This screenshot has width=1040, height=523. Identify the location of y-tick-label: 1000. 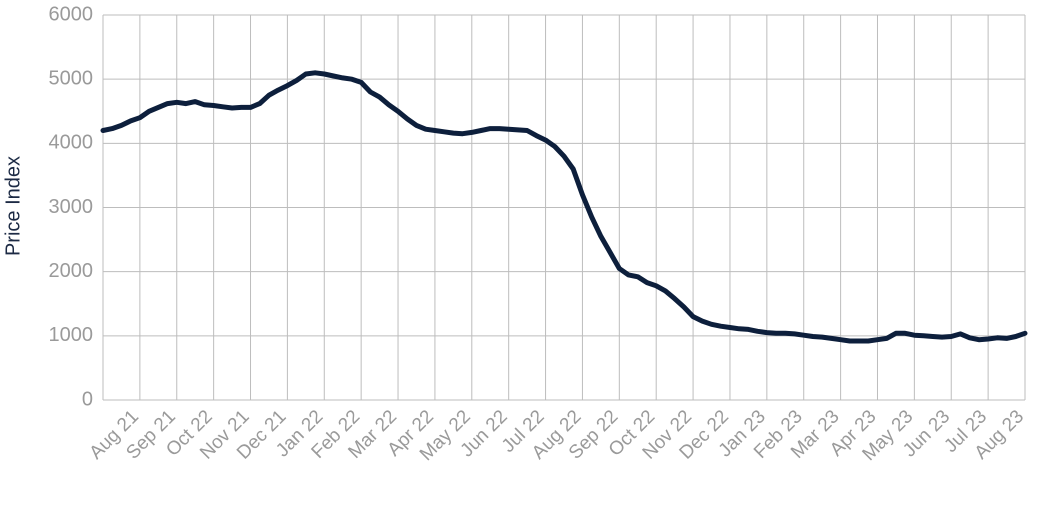
(71, 335).